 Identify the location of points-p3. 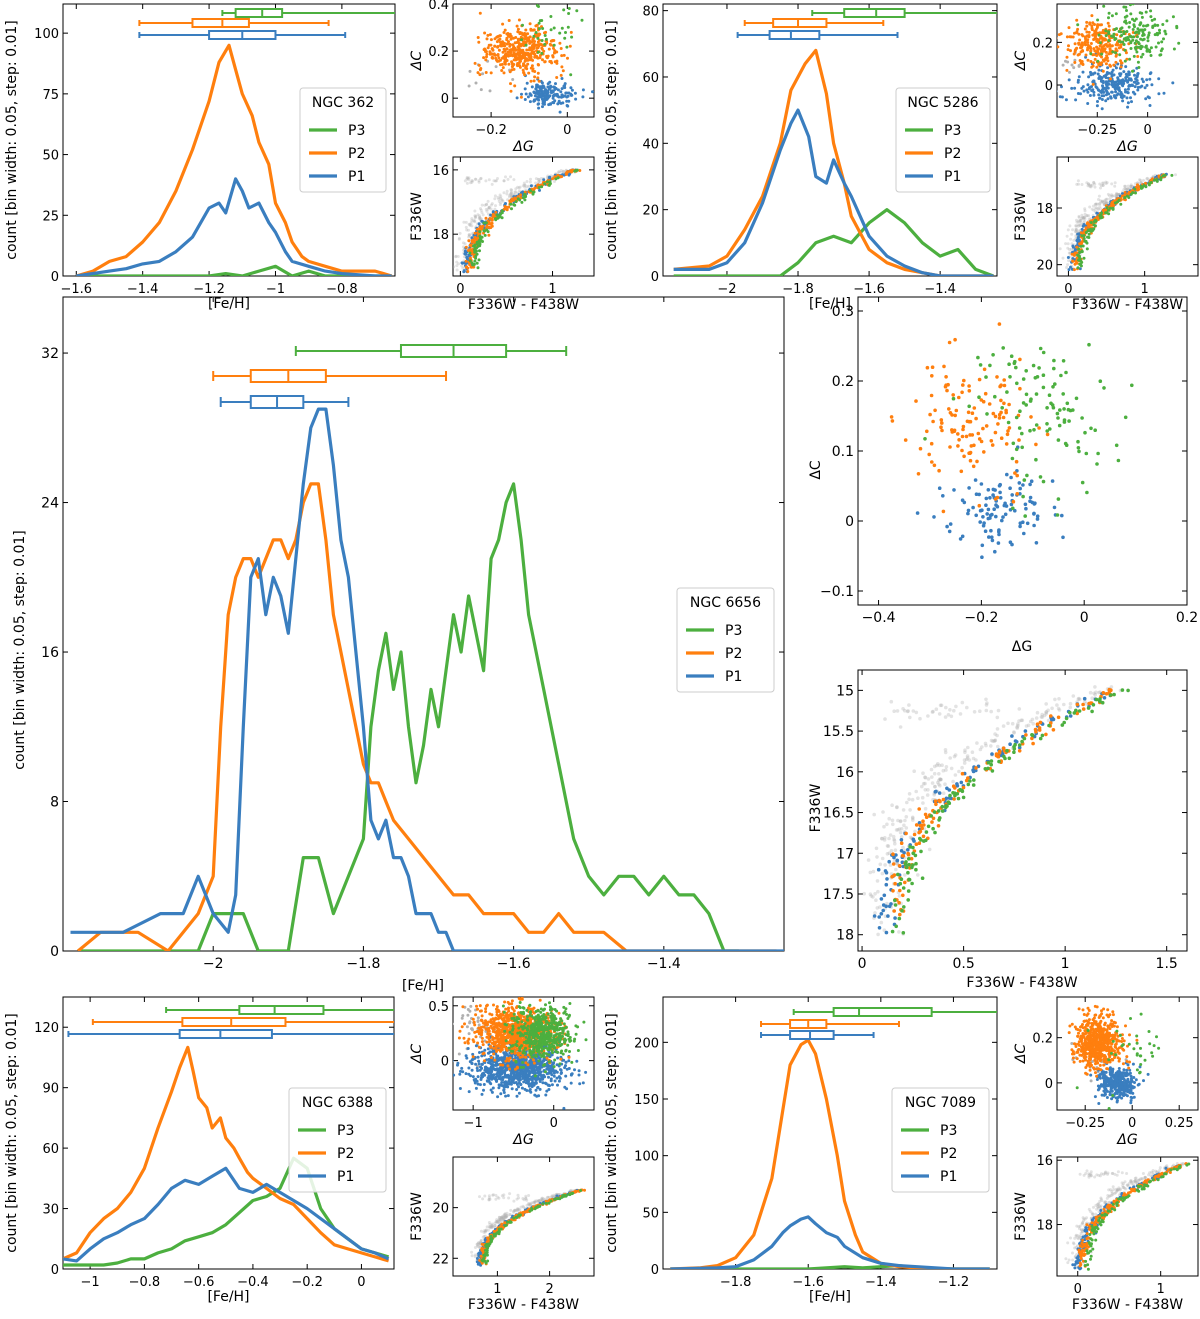
(1010, 811).